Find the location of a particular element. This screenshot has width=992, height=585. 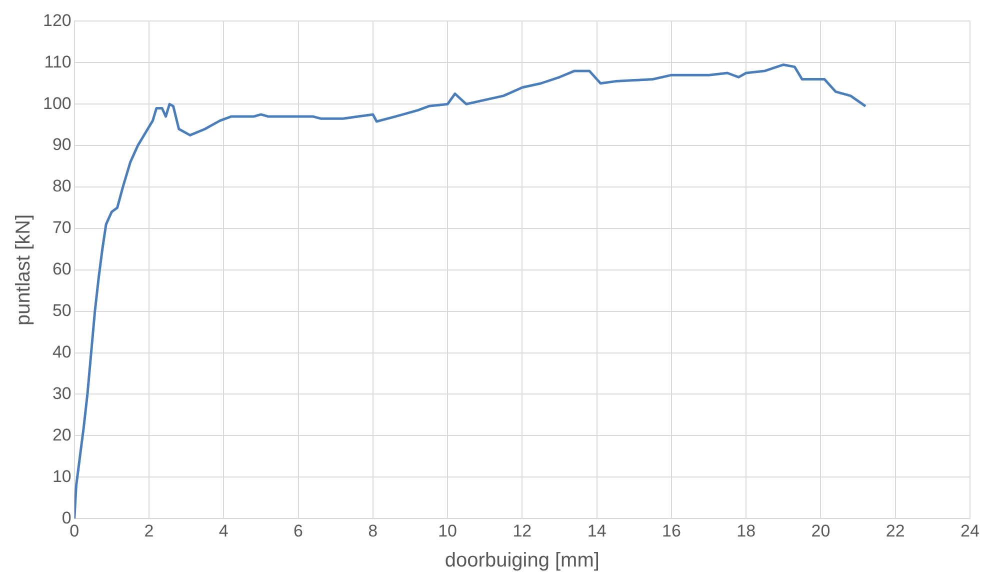

y-tick-label: 70 is located at coordinates (62, 228).